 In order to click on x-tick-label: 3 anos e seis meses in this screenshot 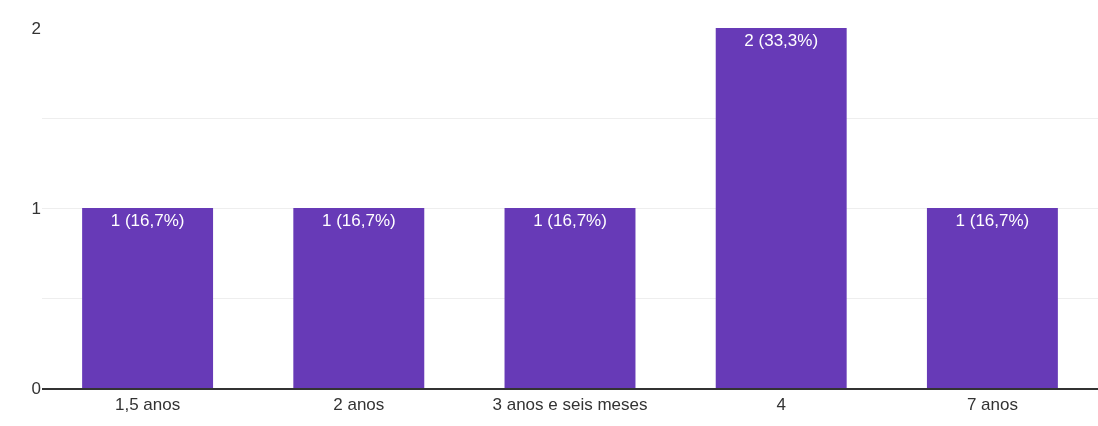, I will do `click(570, 405)`.